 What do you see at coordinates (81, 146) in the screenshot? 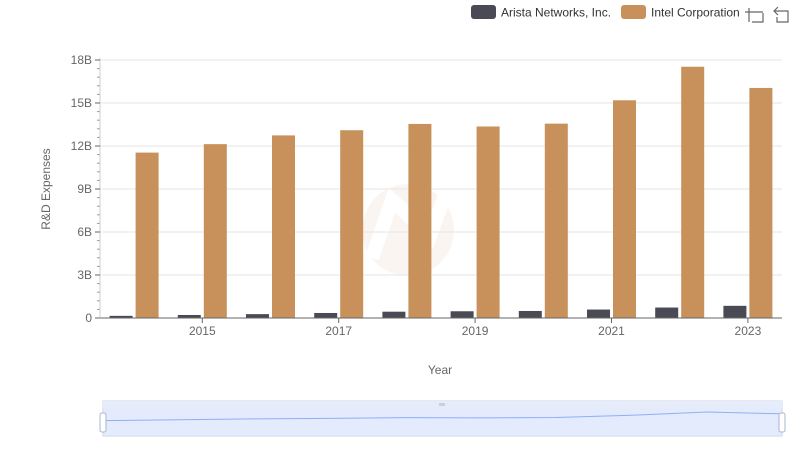
I see `y-tick-label: 12B` at bounding box center [81, 146].